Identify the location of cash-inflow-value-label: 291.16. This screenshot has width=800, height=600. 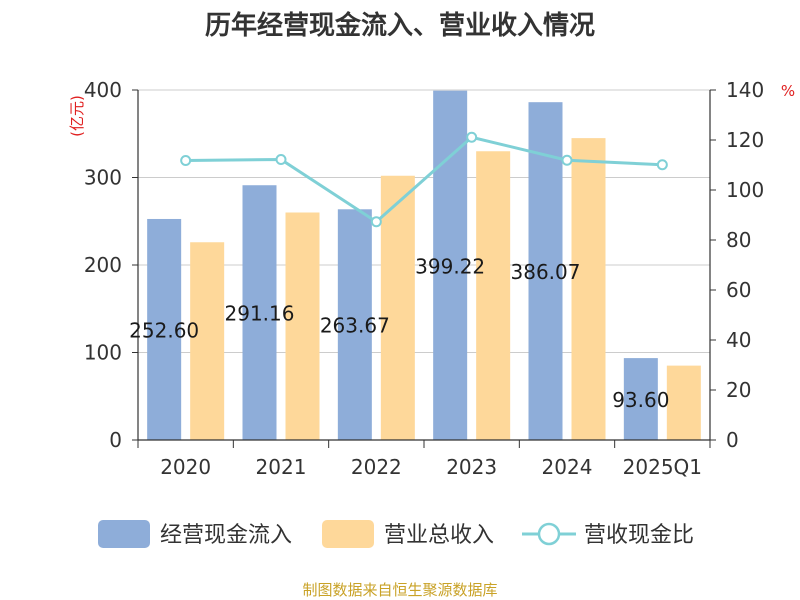
(260, 314).